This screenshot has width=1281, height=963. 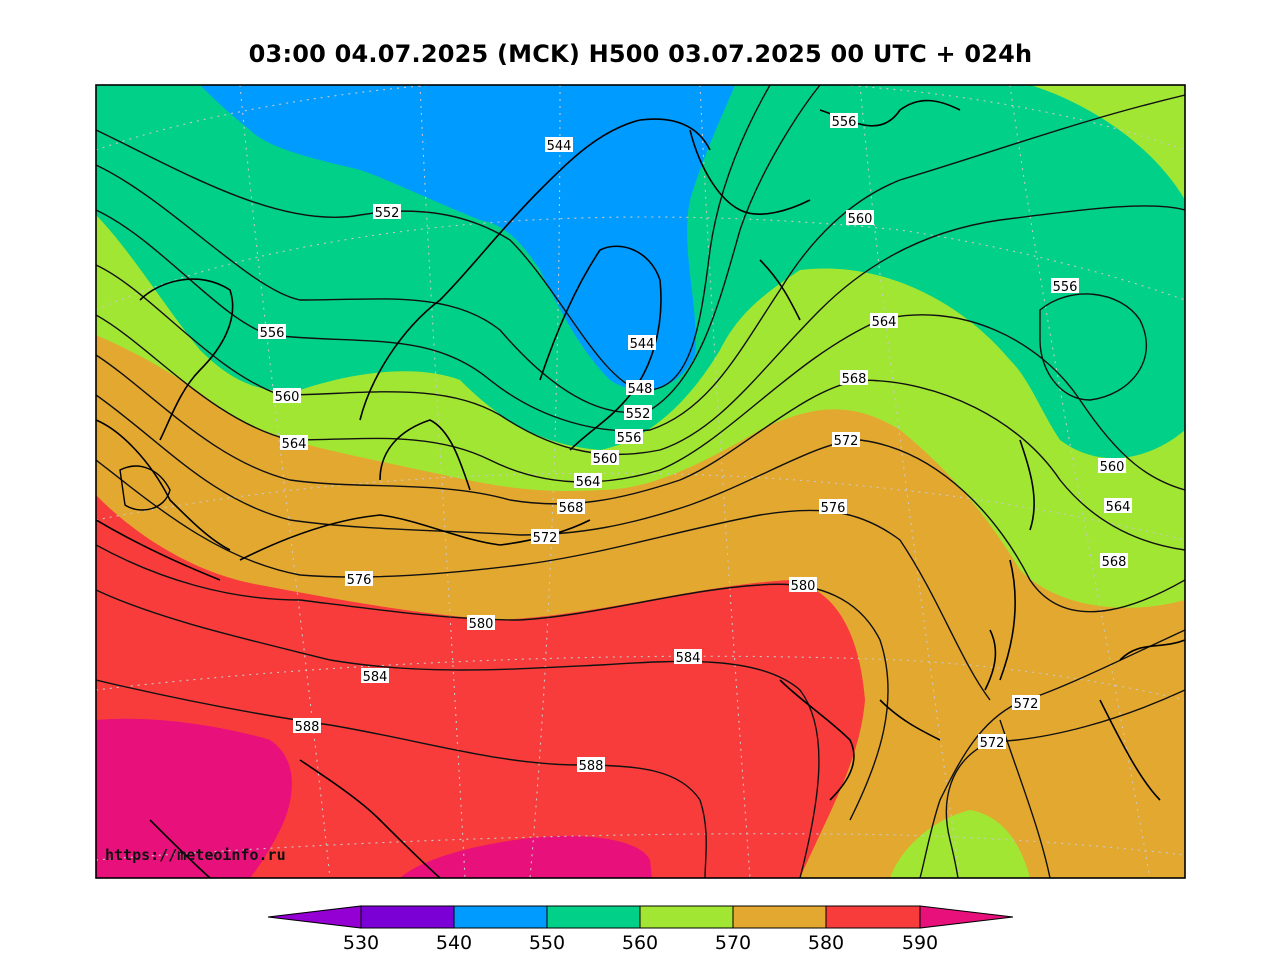 What do you see at coordinates (526, 857) in the screenshot?
I see `zone-above-590-south` at bounding box center [526, 857].